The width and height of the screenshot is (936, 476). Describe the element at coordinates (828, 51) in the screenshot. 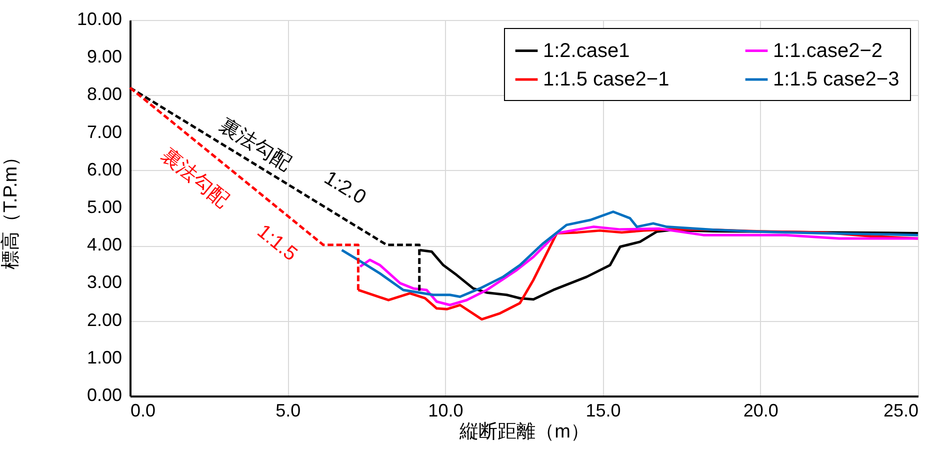

I see `legend-label: 1:1.case2−2` at that location.